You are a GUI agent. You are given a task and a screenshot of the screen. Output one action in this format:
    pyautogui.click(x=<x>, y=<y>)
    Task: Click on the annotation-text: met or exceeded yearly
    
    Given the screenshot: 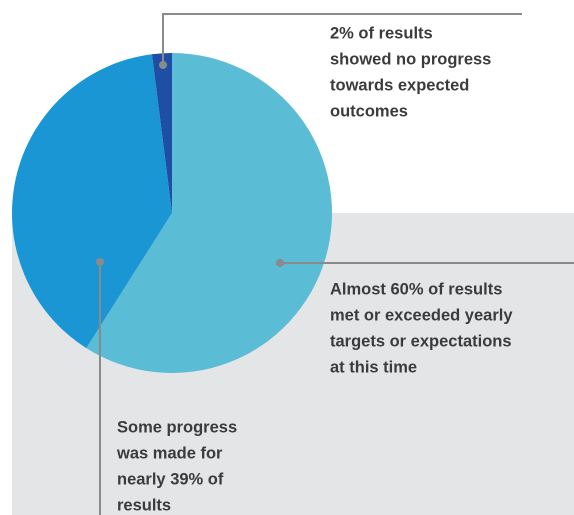 What is the action you would take?
    pyautogui.click(x=421, y=315)
    